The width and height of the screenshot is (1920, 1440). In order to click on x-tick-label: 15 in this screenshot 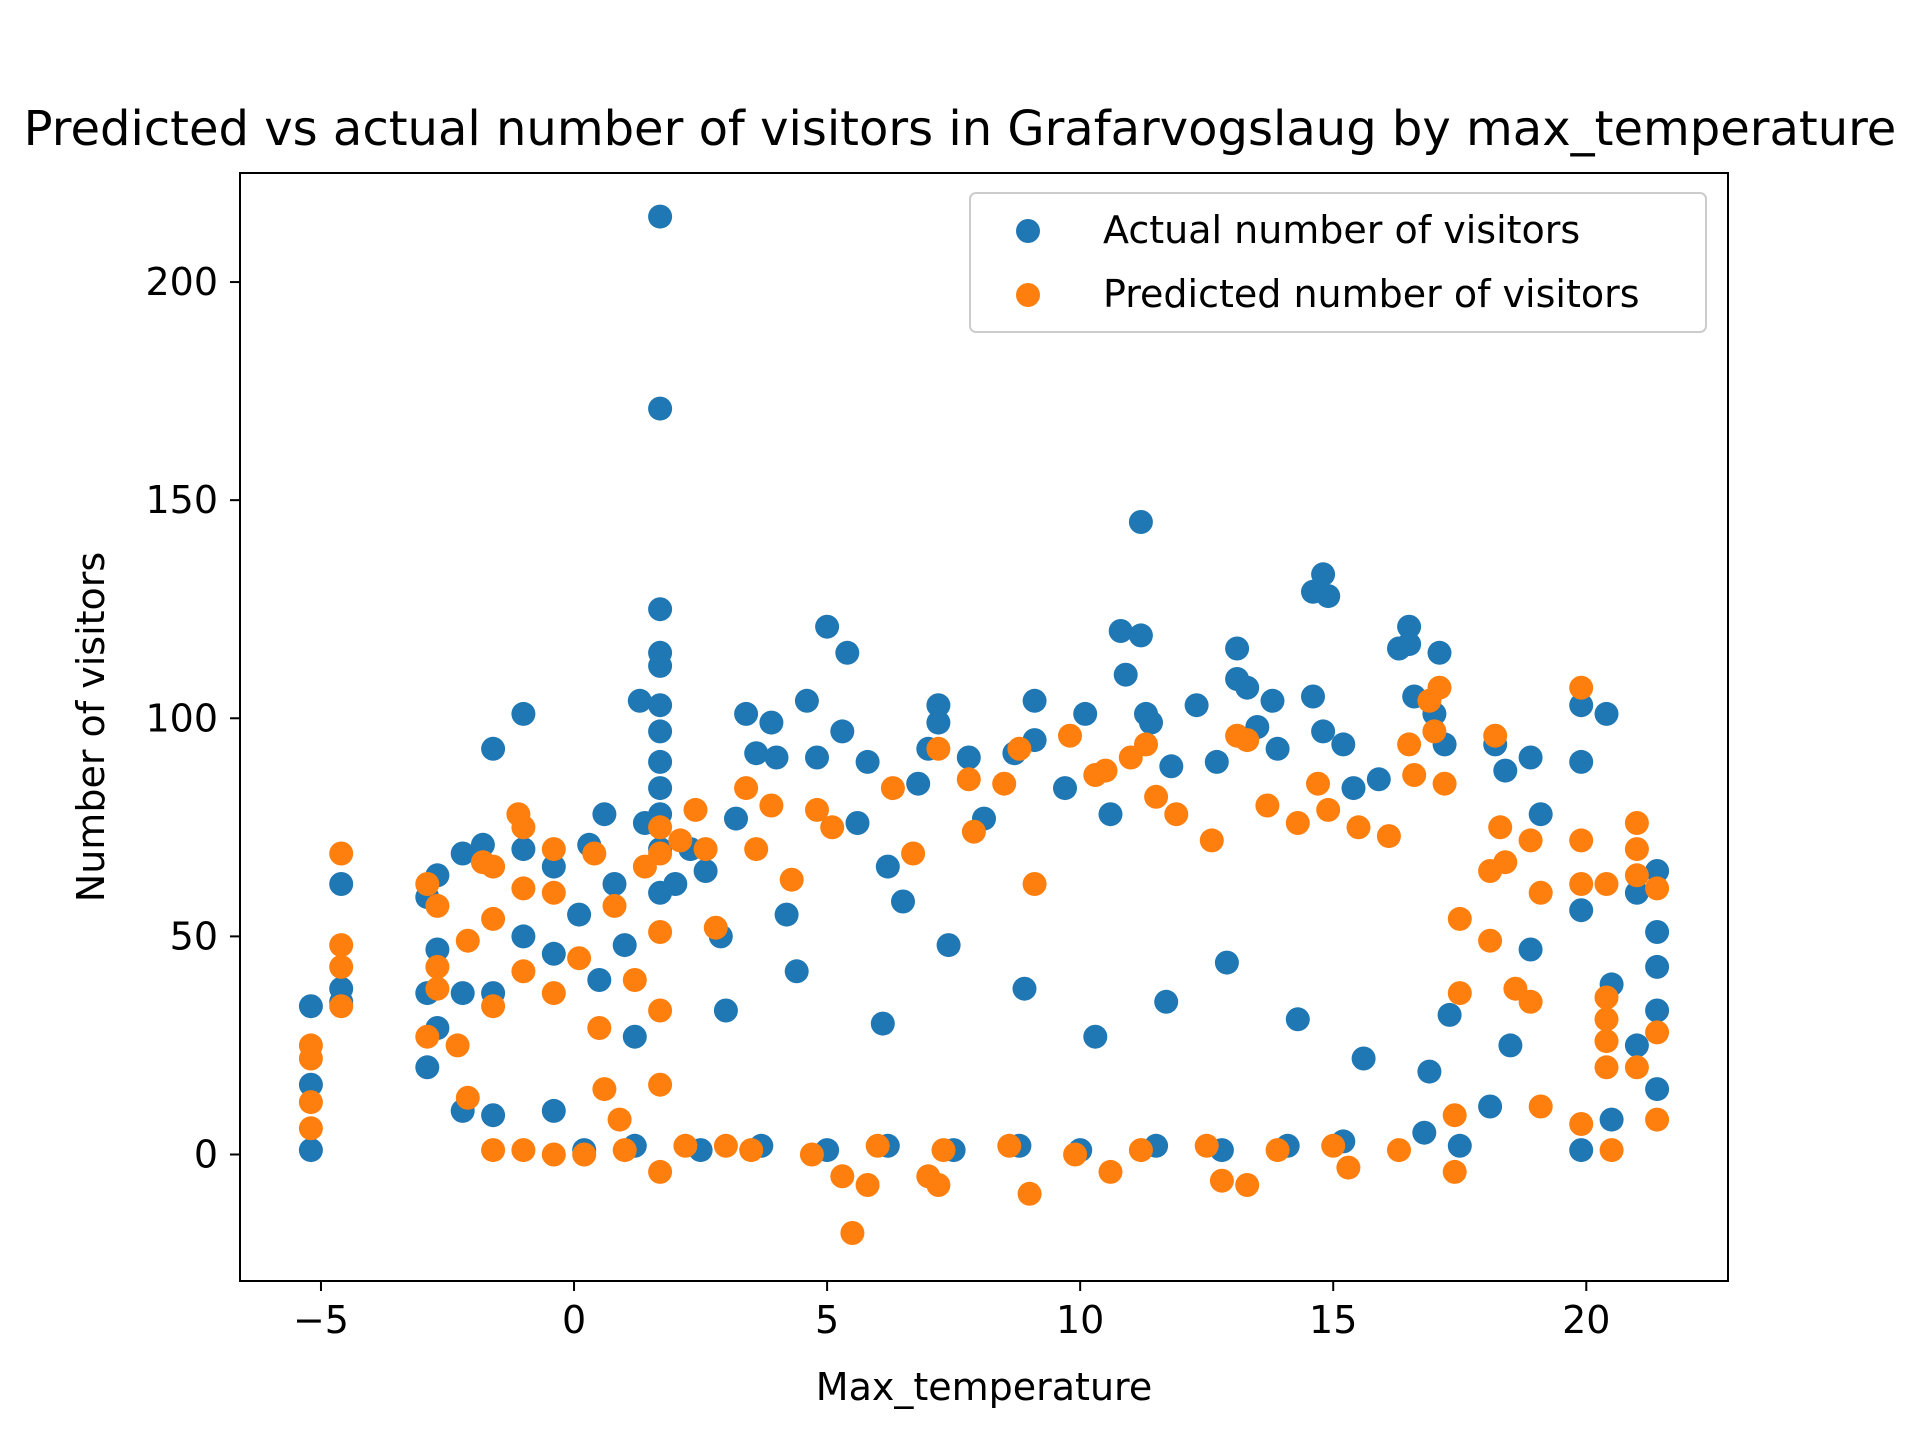, I will do `click(1333, 1320)`.